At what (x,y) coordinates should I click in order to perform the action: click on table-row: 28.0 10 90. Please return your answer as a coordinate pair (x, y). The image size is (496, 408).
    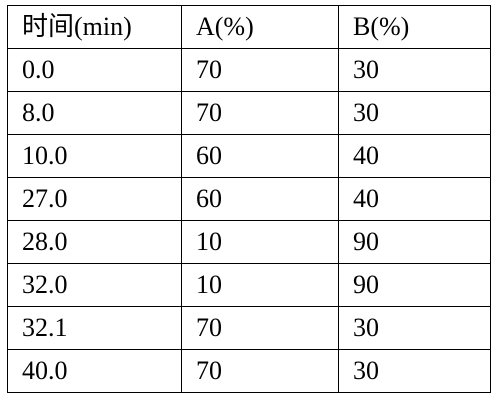
    Looking at the image, I should click on (249, 242).